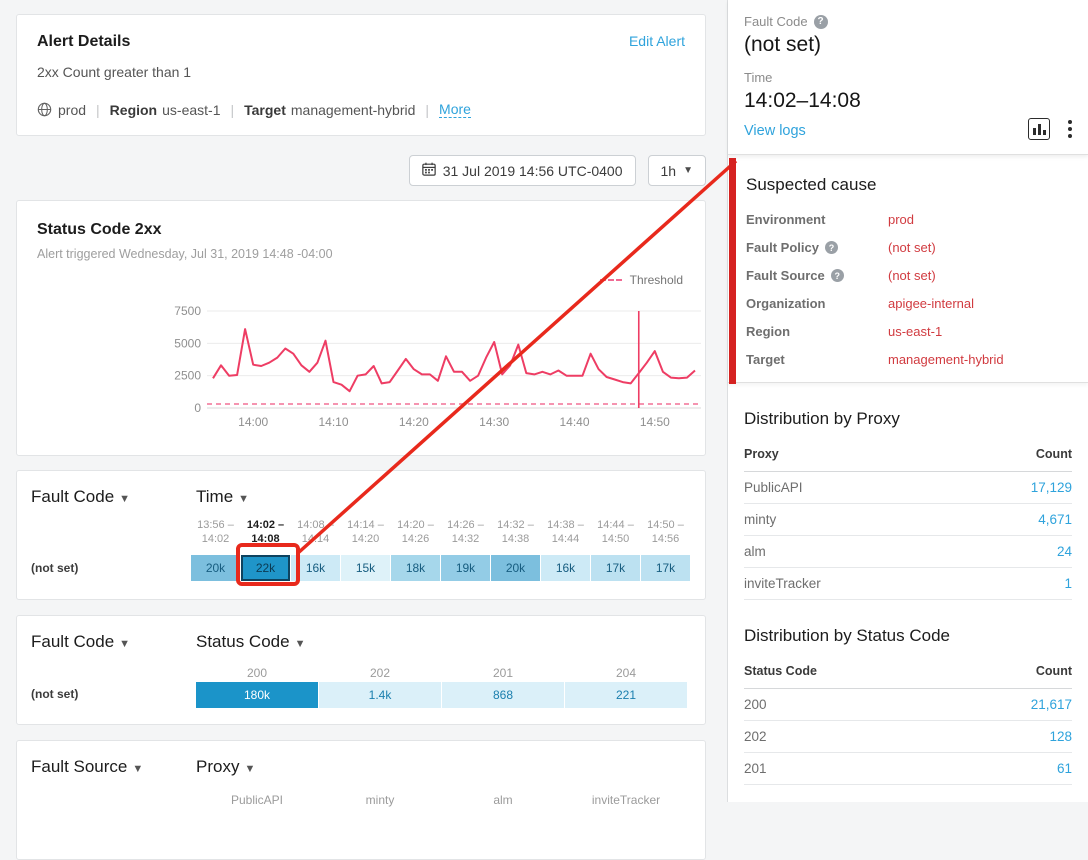 The width and height of the screenshot is (1088, 860). What do you see at coordinates (223, 496) in the screenshot?
I see `column-dimension-dropdown: Time ▼` at bounding box center [223, 496].